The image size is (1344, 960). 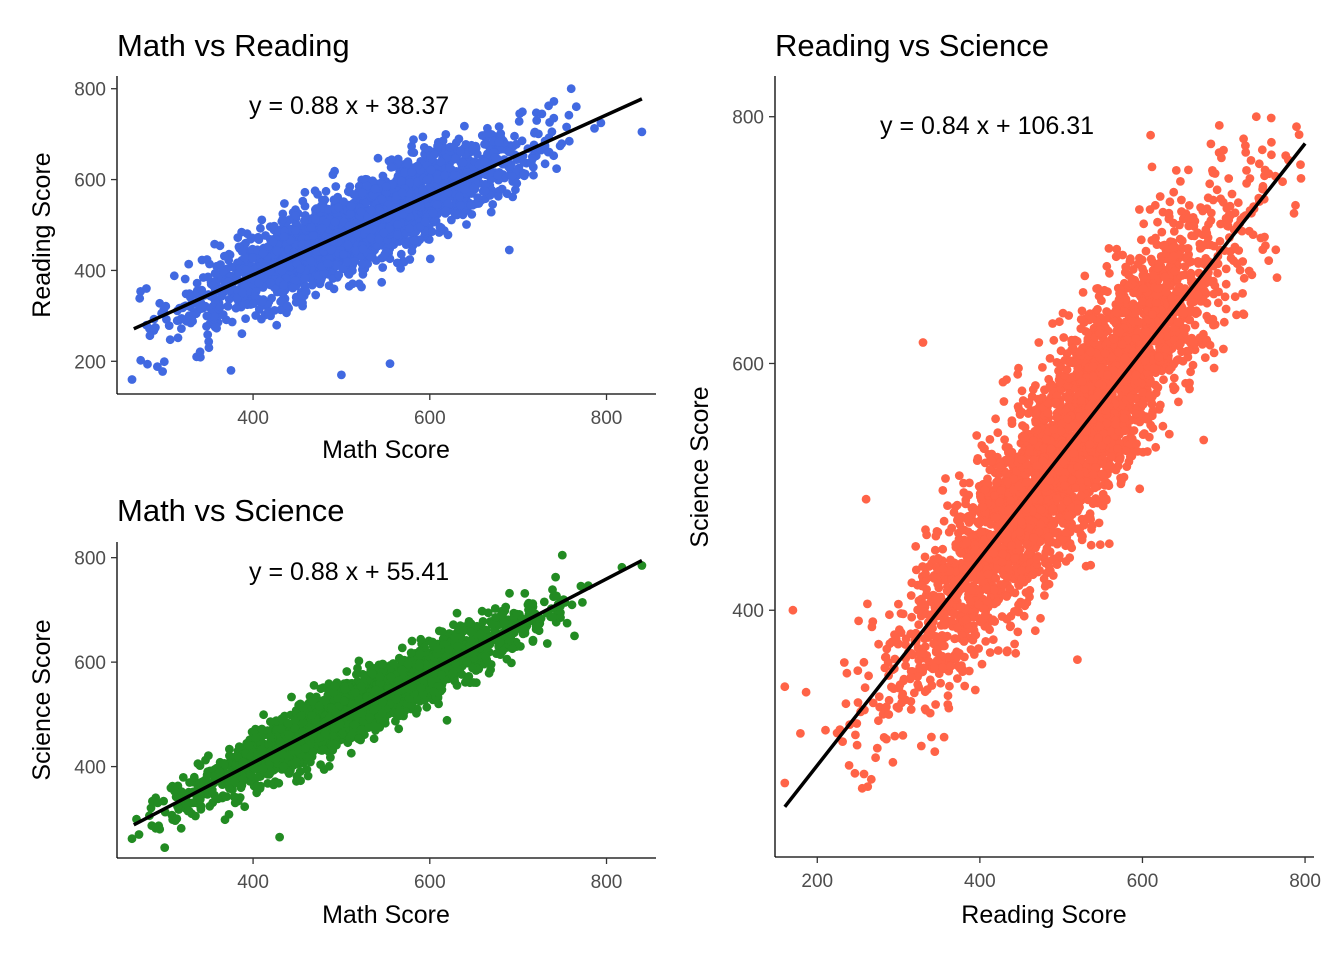 I want to click on chart-title: Math vs Science, so click(x=230, y=510).